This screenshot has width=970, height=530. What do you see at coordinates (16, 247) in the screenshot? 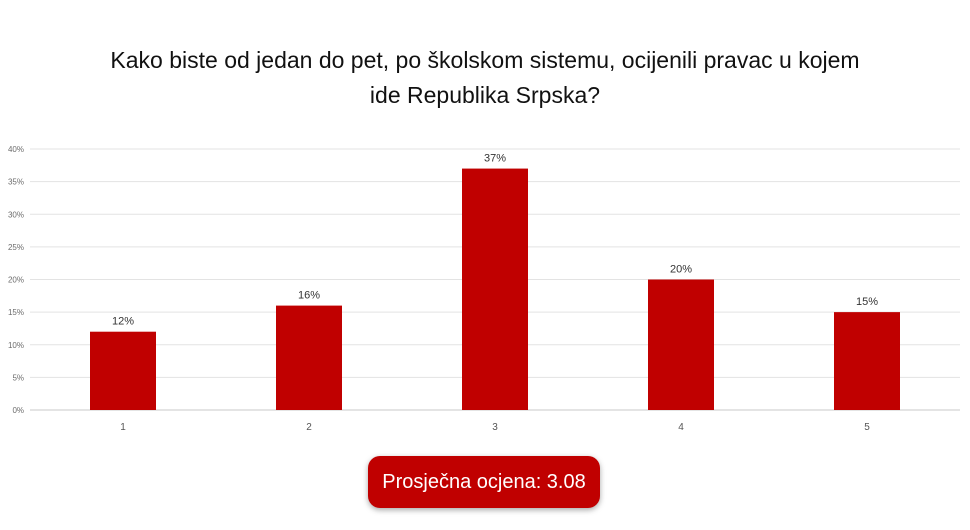
I see `y-tick-label: 25%` at bounding box center [16, 247].